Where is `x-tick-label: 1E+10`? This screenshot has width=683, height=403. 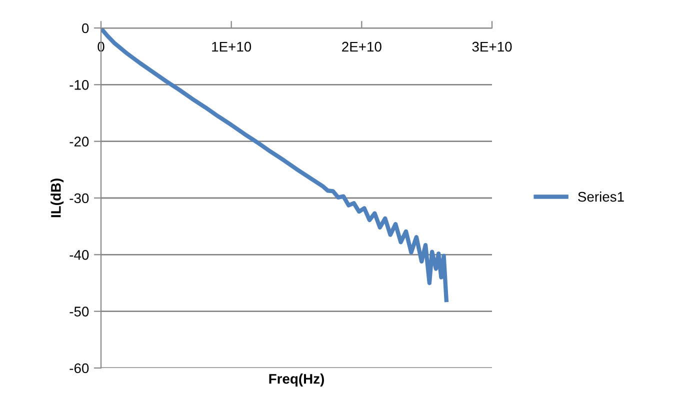 x-tick-label: 1E+10 is located at coordinates (232, 47).